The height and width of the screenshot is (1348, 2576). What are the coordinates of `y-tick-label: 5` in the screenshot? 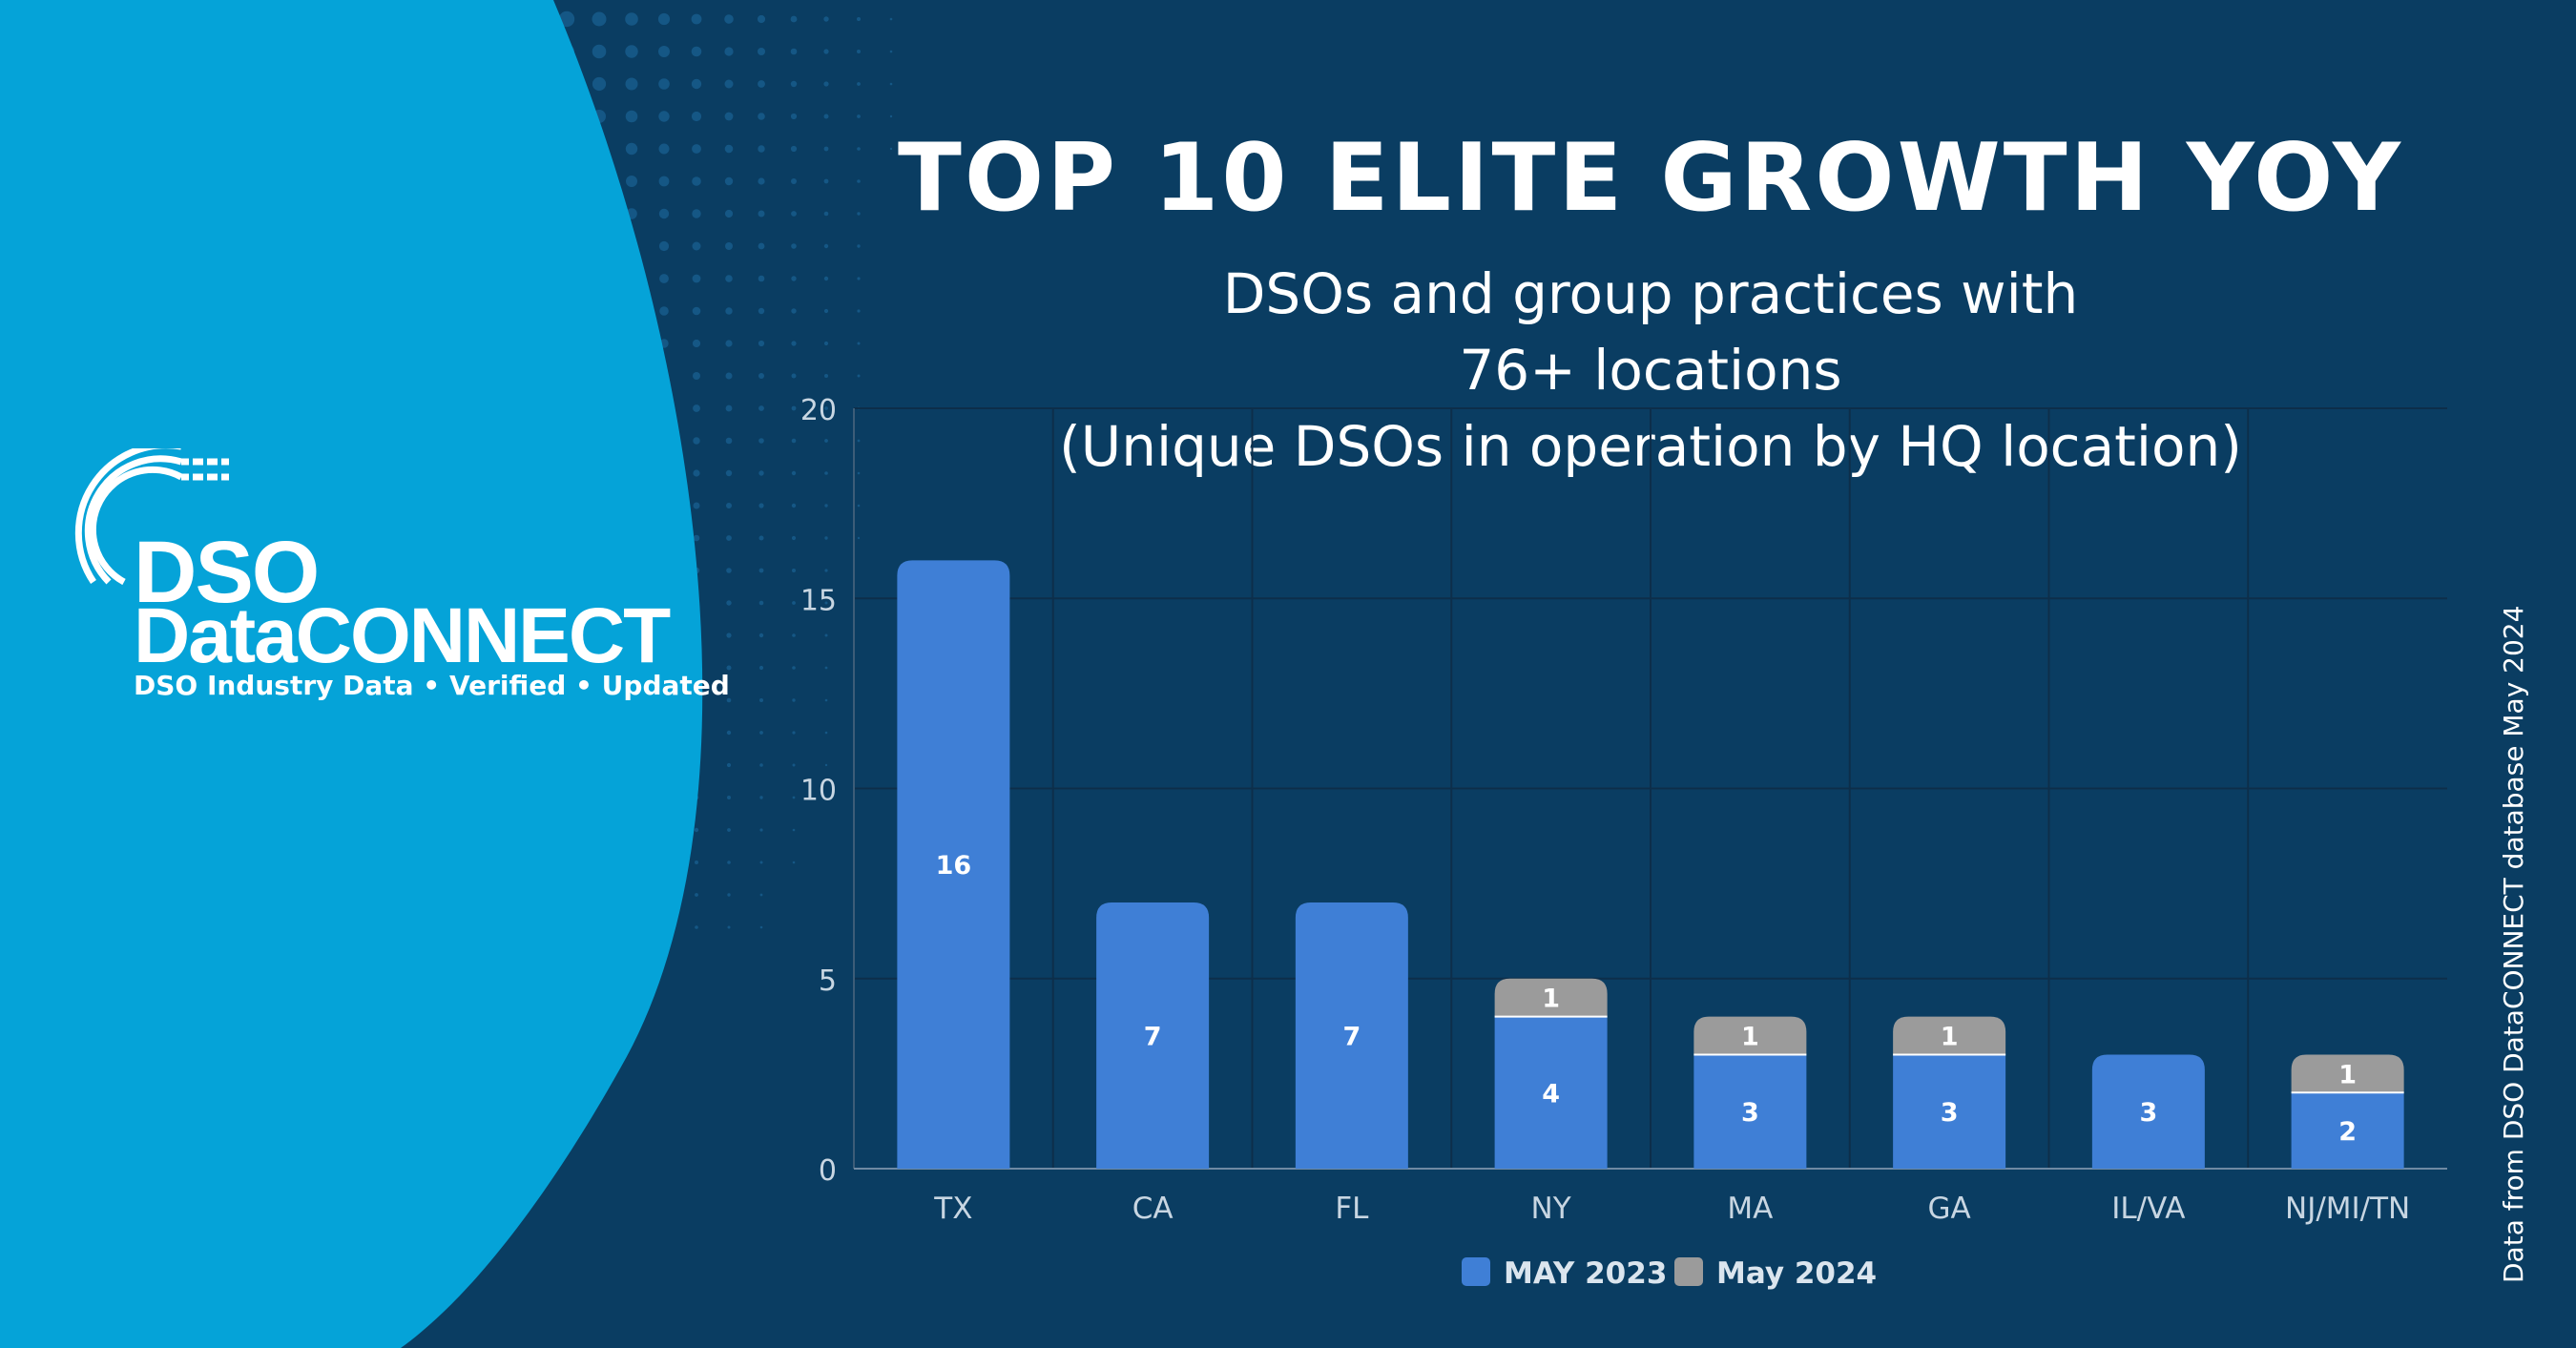 It's located at (828, 981).